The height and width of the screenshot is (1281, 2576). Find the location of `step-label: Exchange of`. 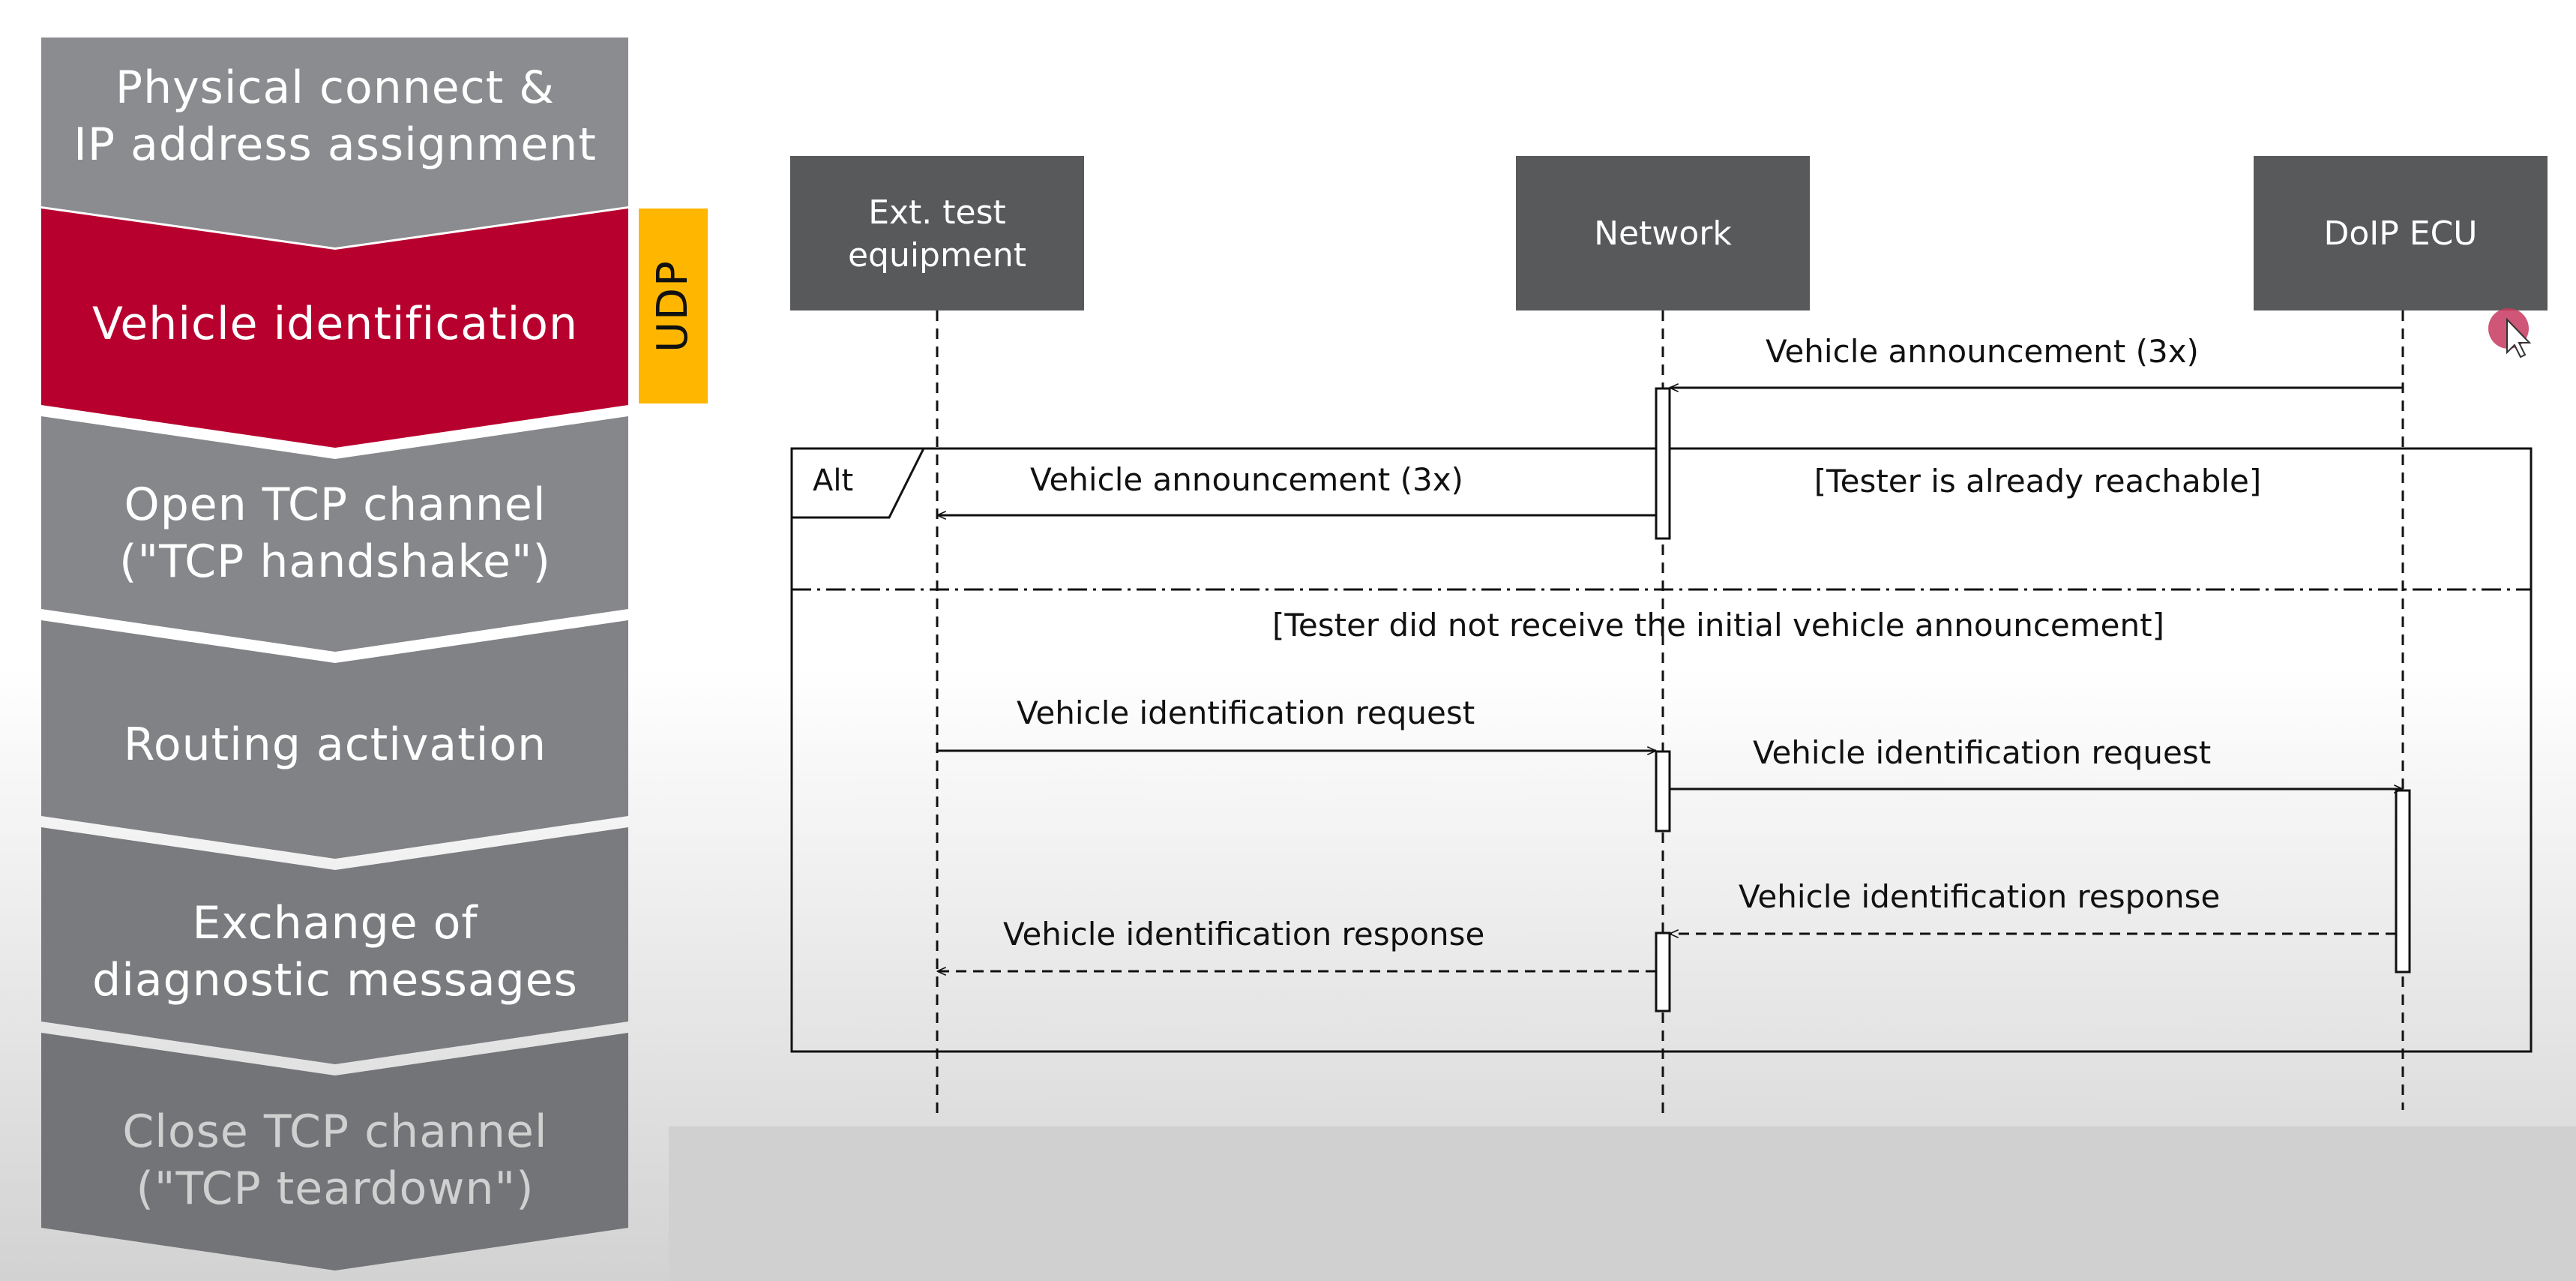

step-label: Exchange of is located at coordinates (335, 923).